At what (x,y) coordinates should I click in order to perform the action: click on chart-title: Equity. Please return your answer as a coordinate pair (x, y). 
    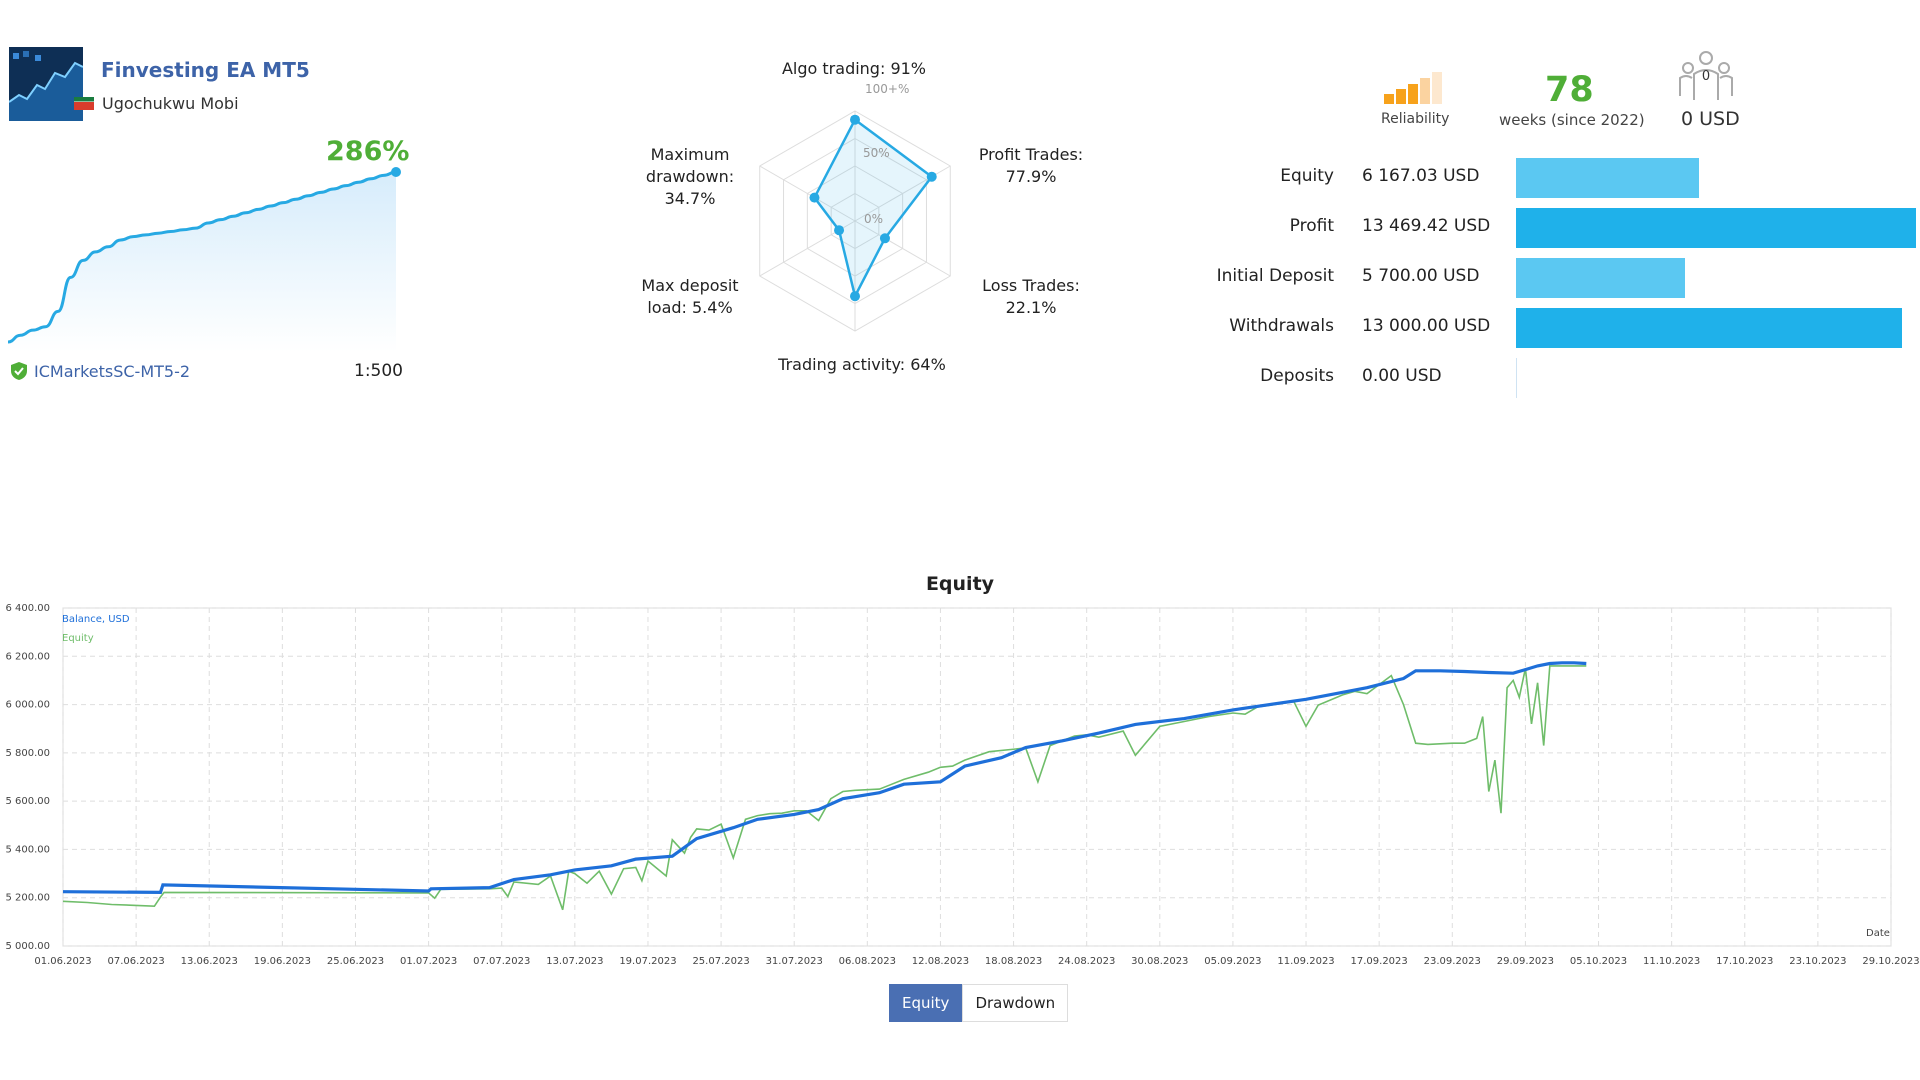
    Looking at the image, I should click on (960, 584).